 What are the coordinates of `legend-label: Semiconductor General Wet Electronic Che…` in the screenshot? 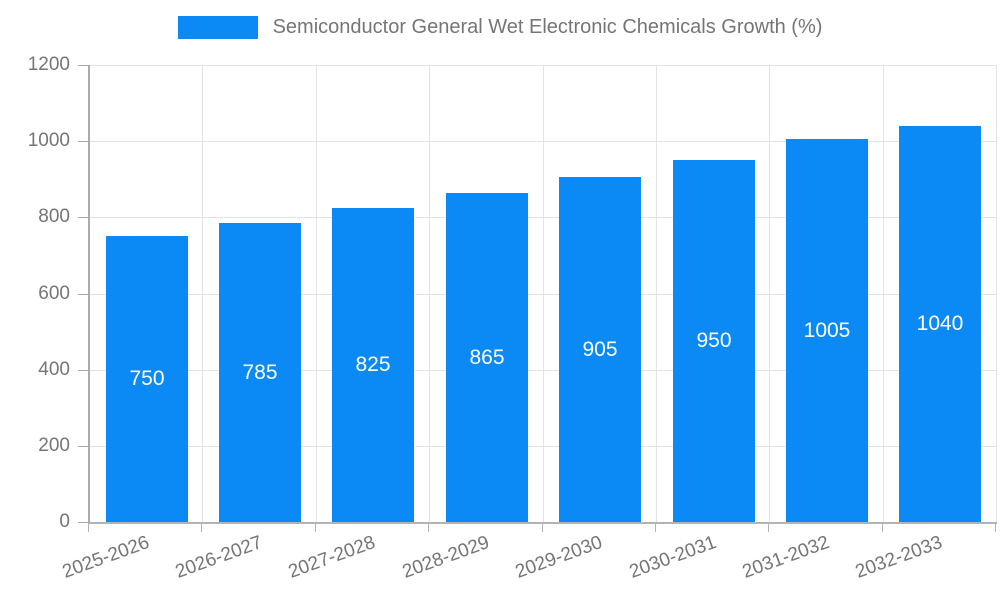 It's located at (547, 27).